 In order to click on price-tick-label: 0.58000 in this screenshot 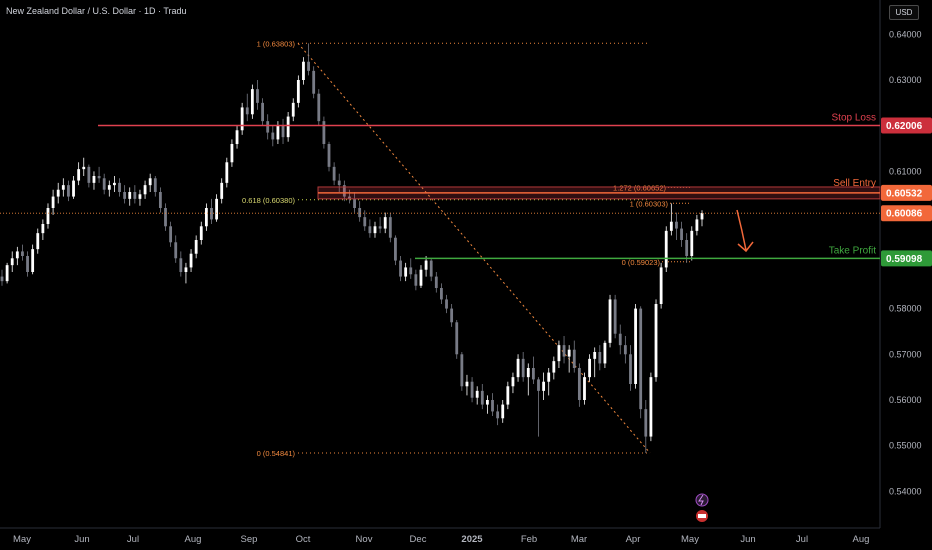, I will do `click(905, 309)`.